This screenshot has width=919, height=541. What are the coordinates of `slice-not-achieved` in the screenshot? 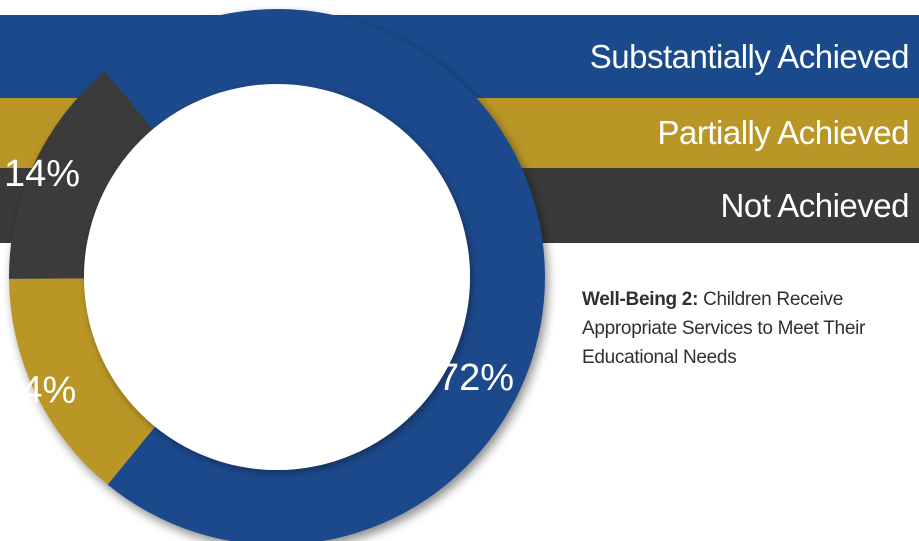 It's located at (80, 175).